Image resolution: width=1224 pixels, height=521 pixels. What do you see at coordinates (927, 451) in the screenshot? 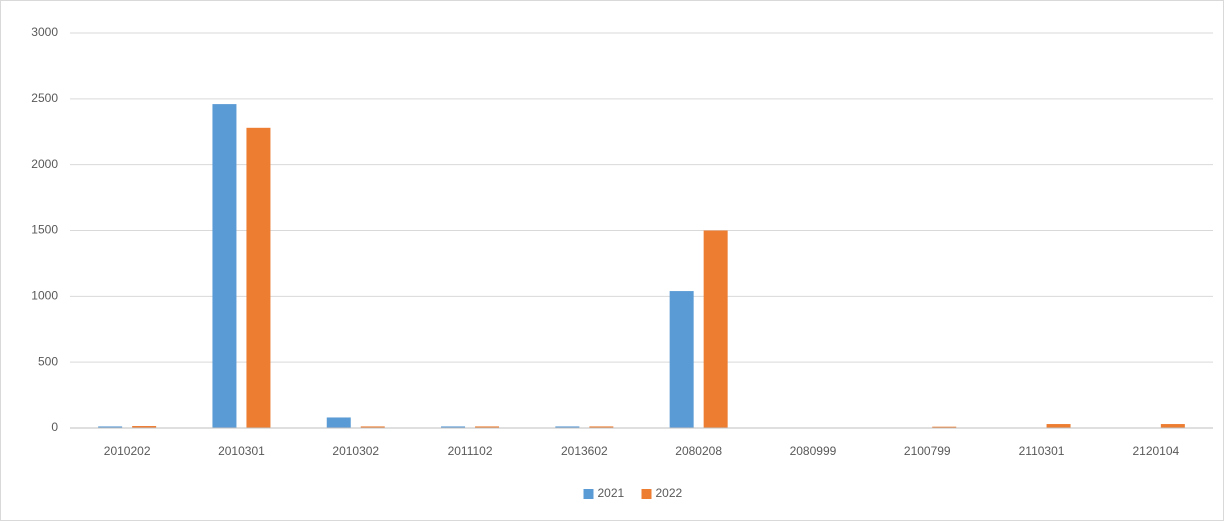
I see `x-tick-label: 2100799` at bounding box center [927, 451].